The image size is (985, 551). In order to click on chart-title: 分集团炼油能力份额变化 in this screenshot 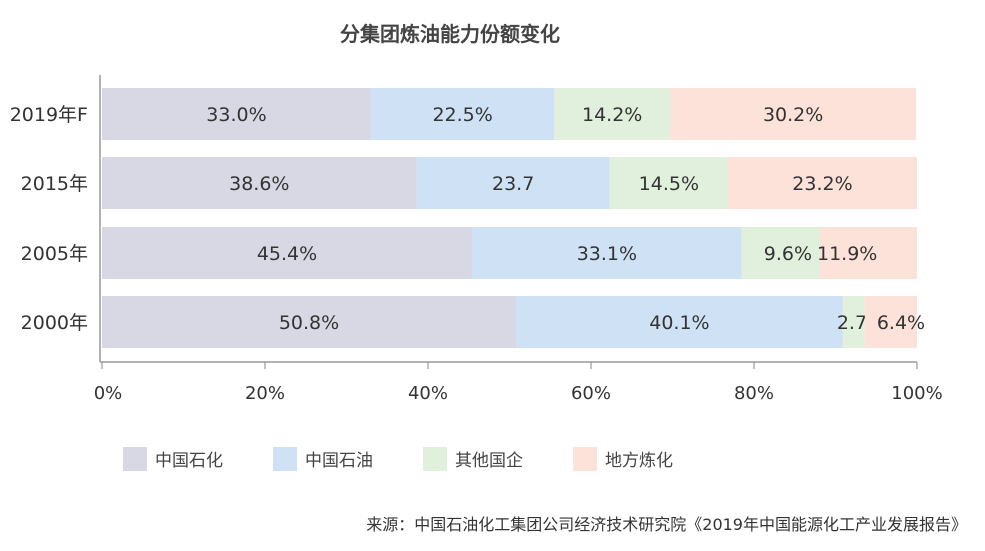, I will do `click(450, 34)`.